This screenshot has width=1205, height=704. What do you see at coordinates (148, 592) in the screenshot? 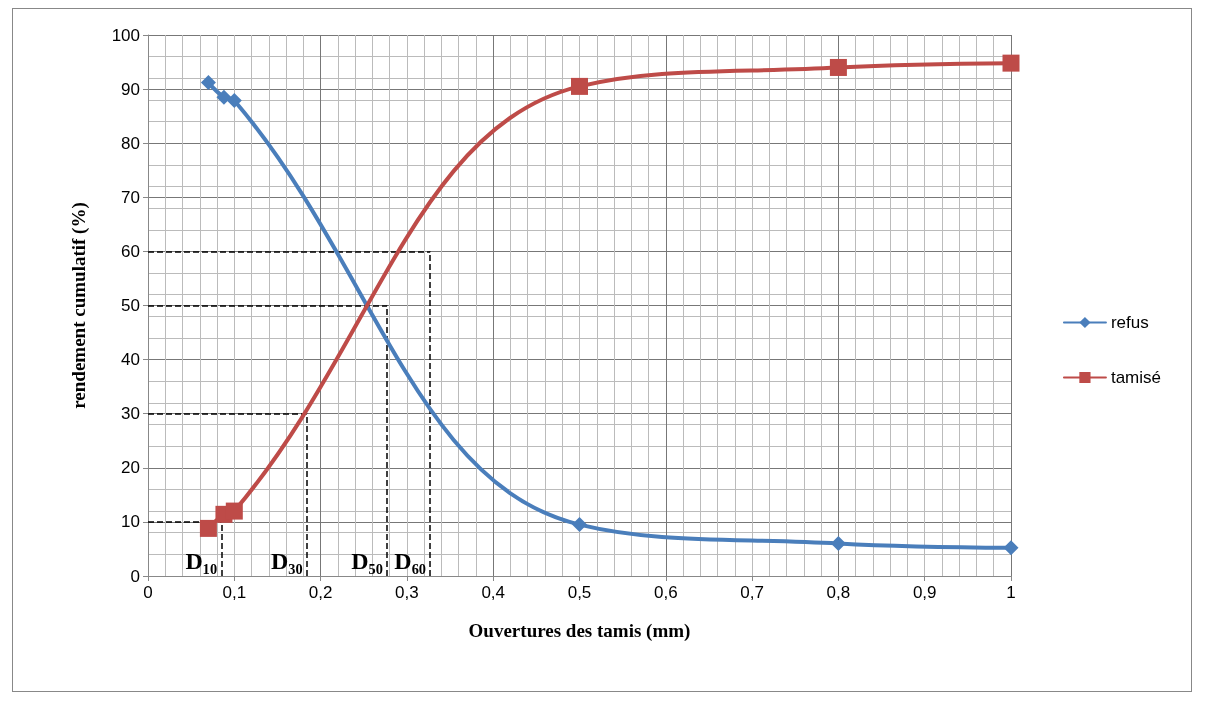
I see `x-tick-label: 0` at bounding box center [148, 592].